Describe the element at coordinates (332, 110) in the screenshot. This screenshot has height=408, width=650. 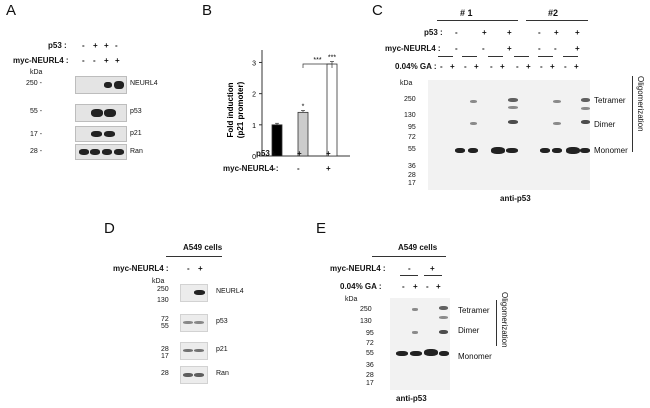
I see `bar` at that location.